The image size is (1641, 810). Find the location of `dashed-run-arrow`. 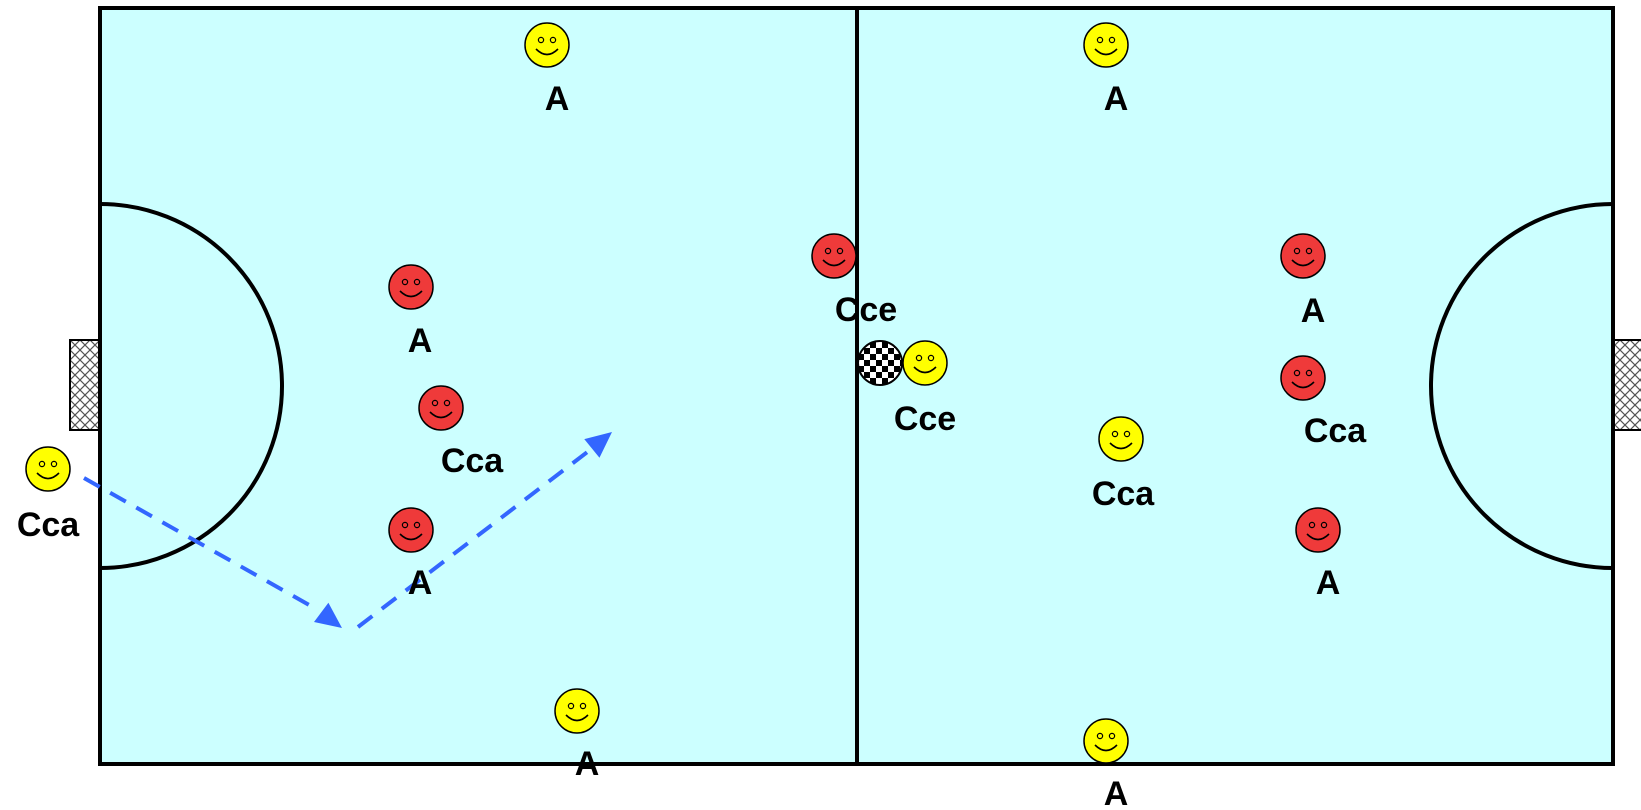

dashed-run-arrow is located at coordinates (347, 530).